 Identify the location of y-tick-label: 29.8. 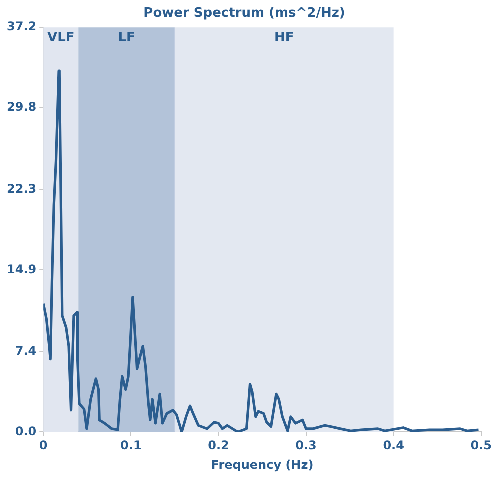
(22, 107).